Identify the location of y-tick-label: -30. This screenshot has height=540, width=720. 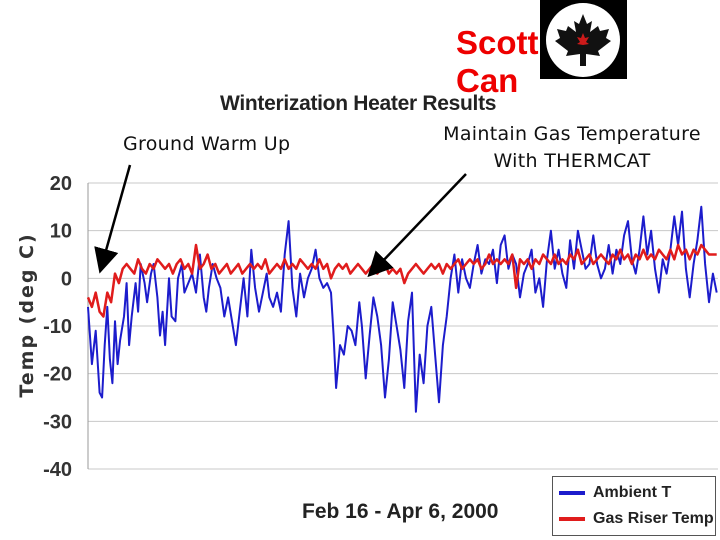
(57, 422).